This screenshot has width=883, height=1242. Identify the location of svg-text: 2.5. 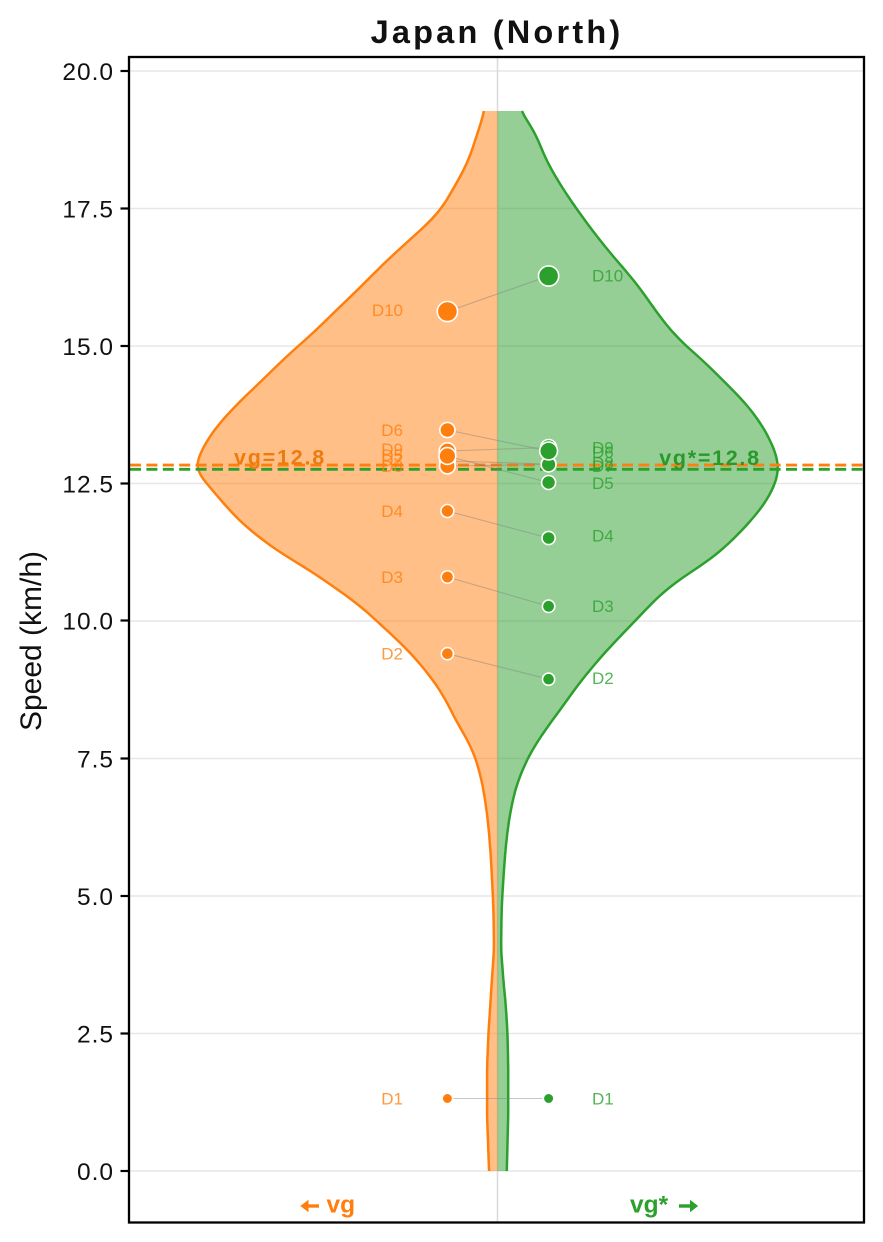
(95, 1034).